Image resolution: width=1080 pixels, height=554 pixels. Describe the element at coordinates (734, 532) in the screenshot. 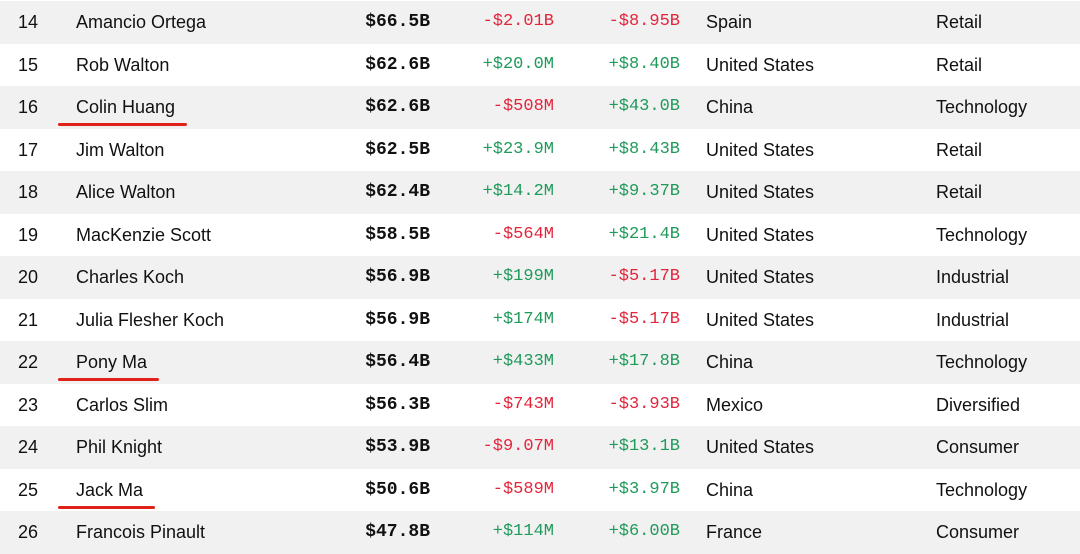

I see `country-cell: France` at that location.